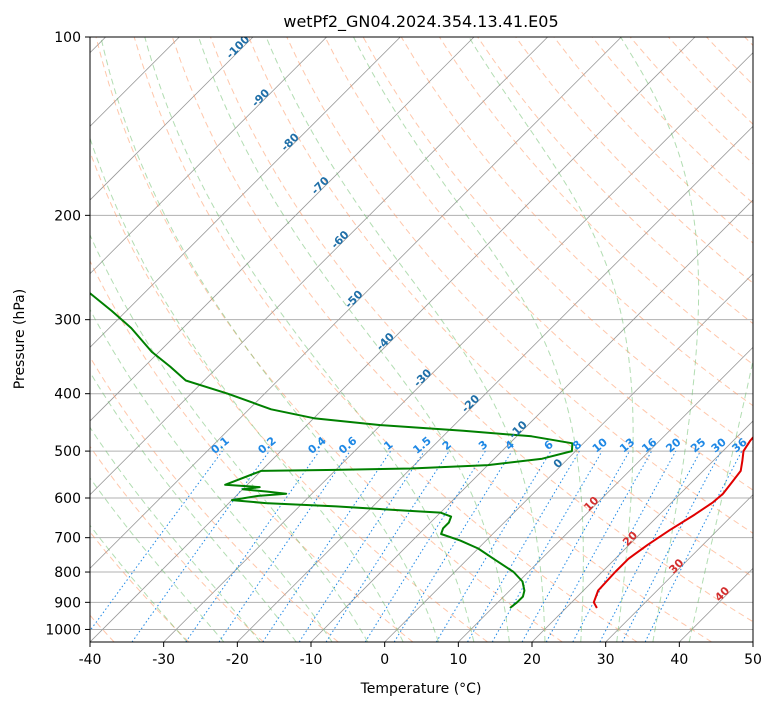 The image size is (775, 712). I want to click on chart-title: wetPf2_GN04.2024.354.13.41.E05, so click(420, 22).